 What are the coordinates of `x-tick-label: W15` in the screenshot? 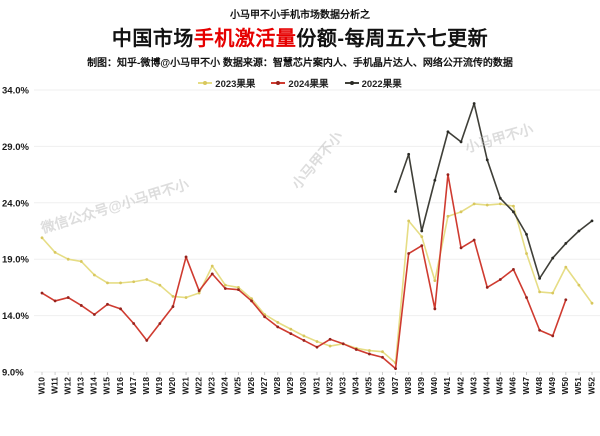 It's located at (107, 386).